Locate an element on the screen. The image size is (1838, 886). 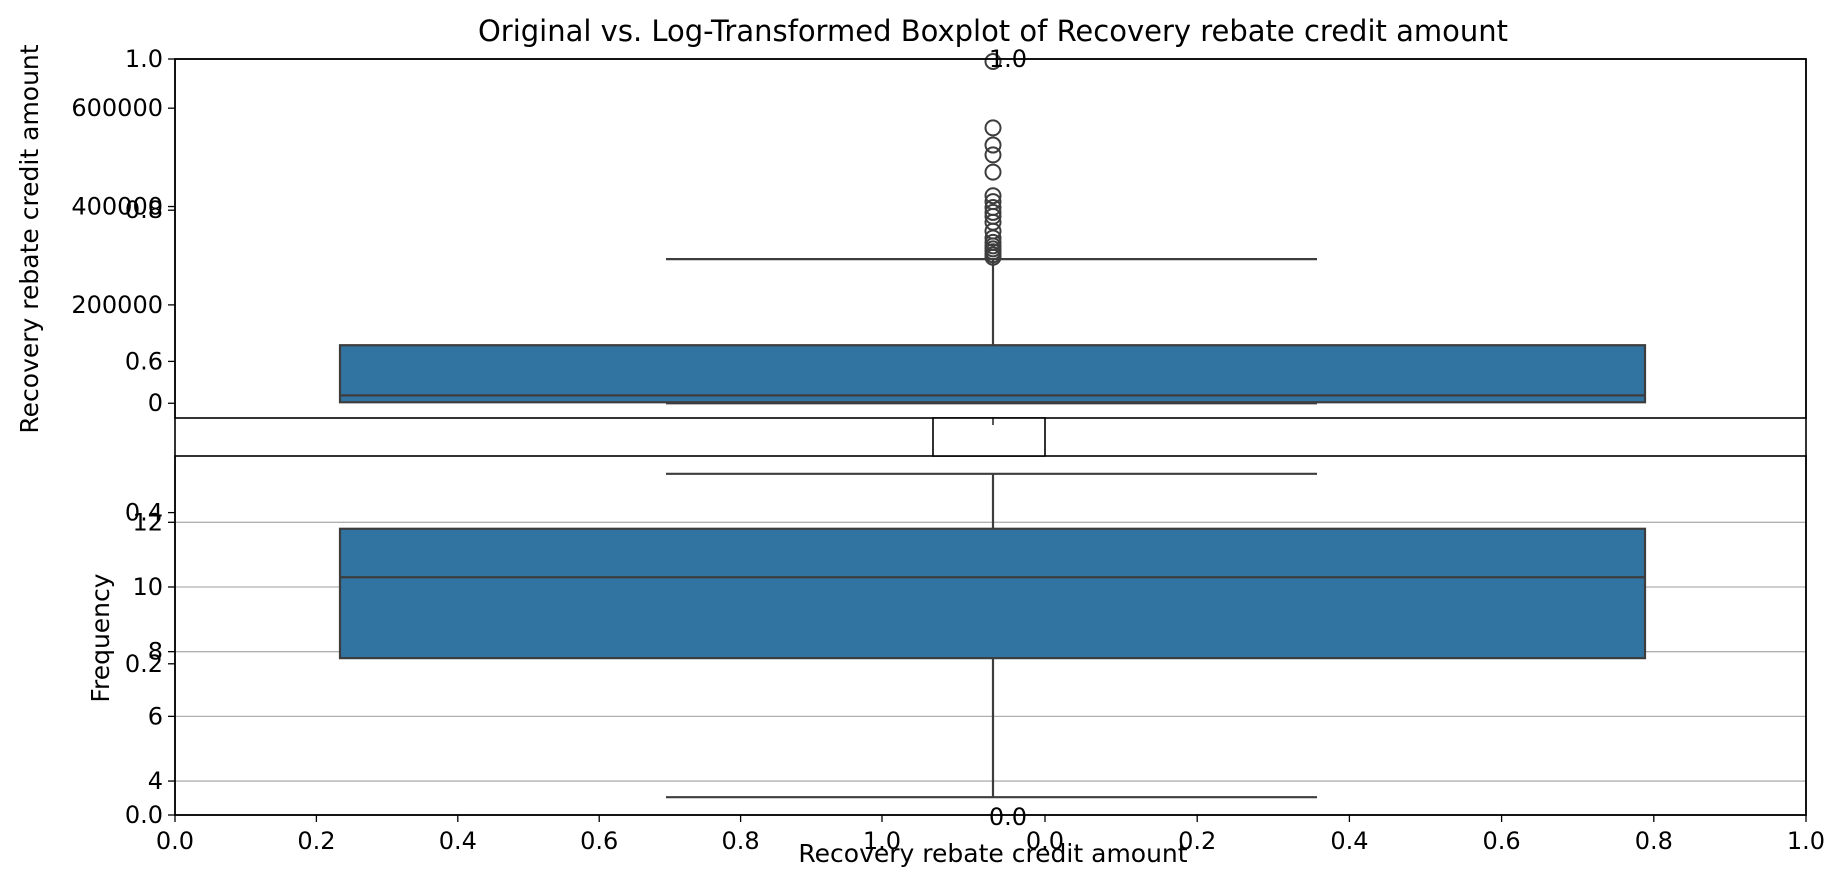
y-axis-label-original: Recovery rebate credit amount is located at coordinates (29, 238).